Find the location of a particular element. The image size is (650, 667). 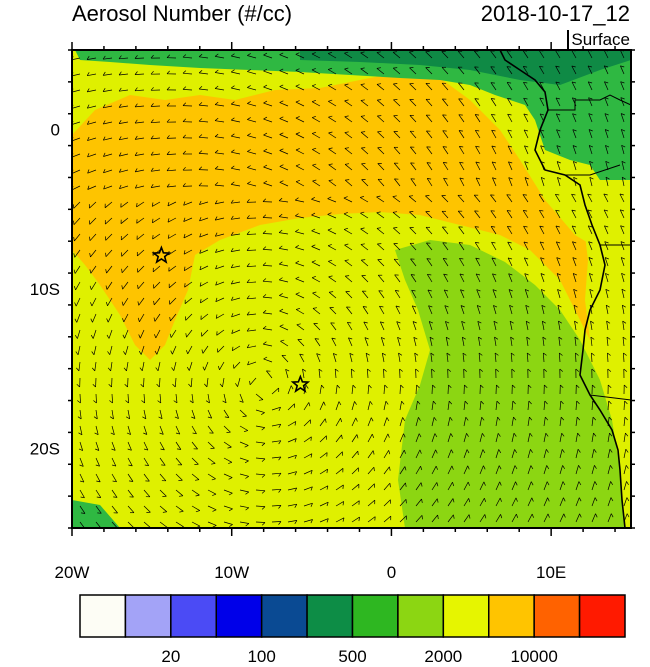

colorbar-label: 100 is located at coordinates (261, 656).